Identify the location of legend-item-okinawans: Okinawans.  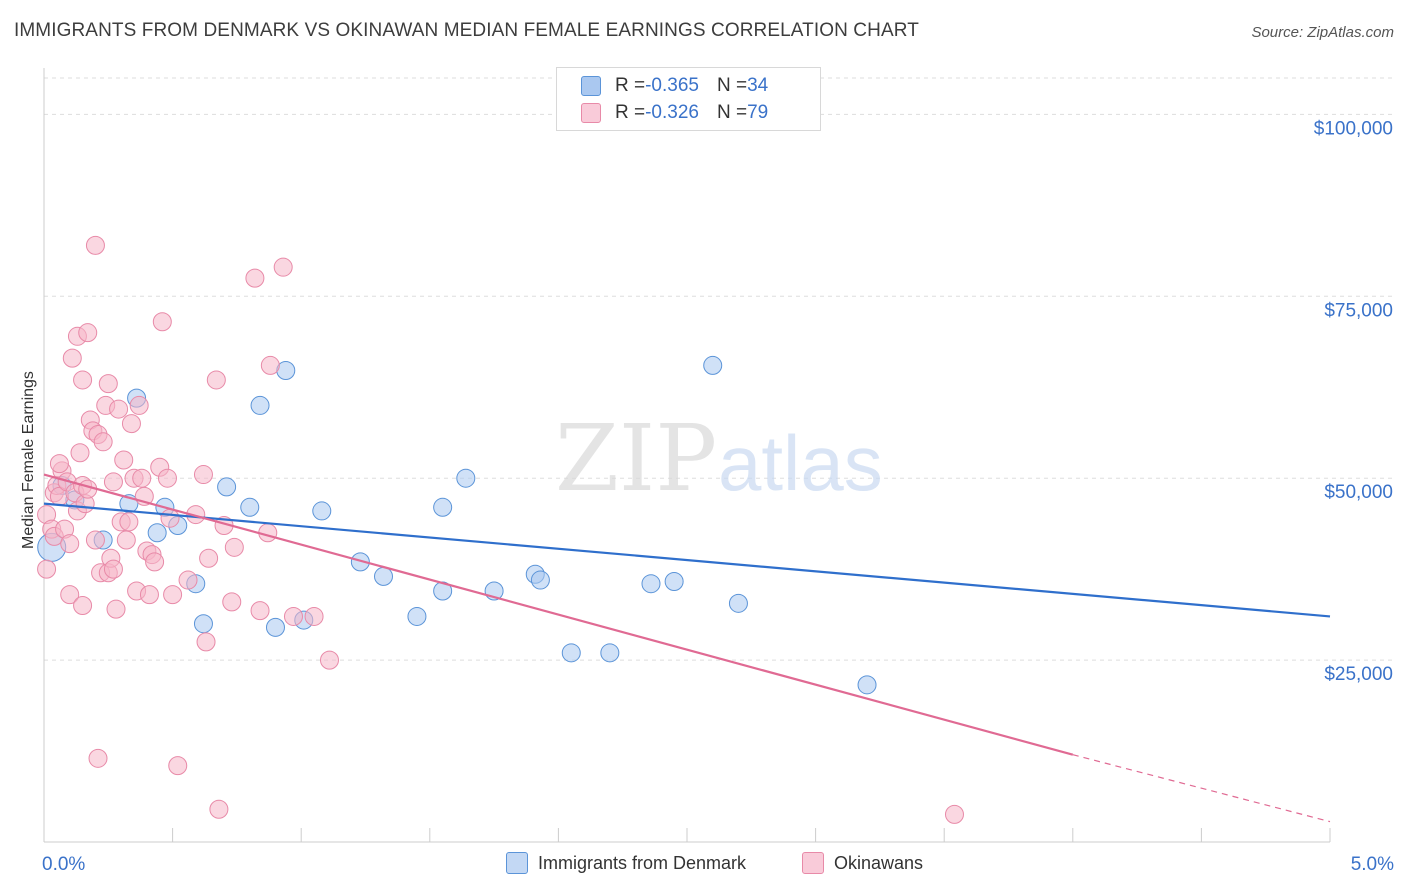
(862, 863).